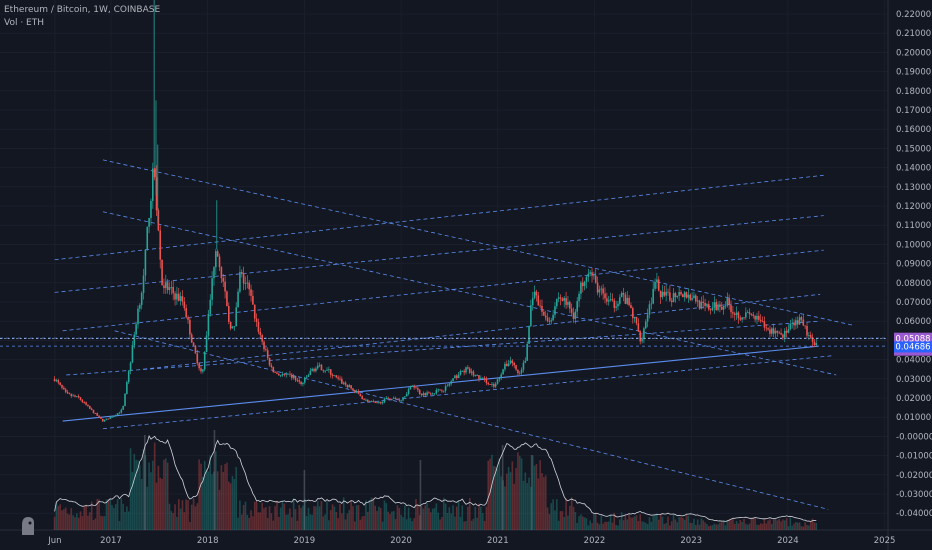 The image size is (932, 550). I want to click on tradingview-logo, so click(28, 526).